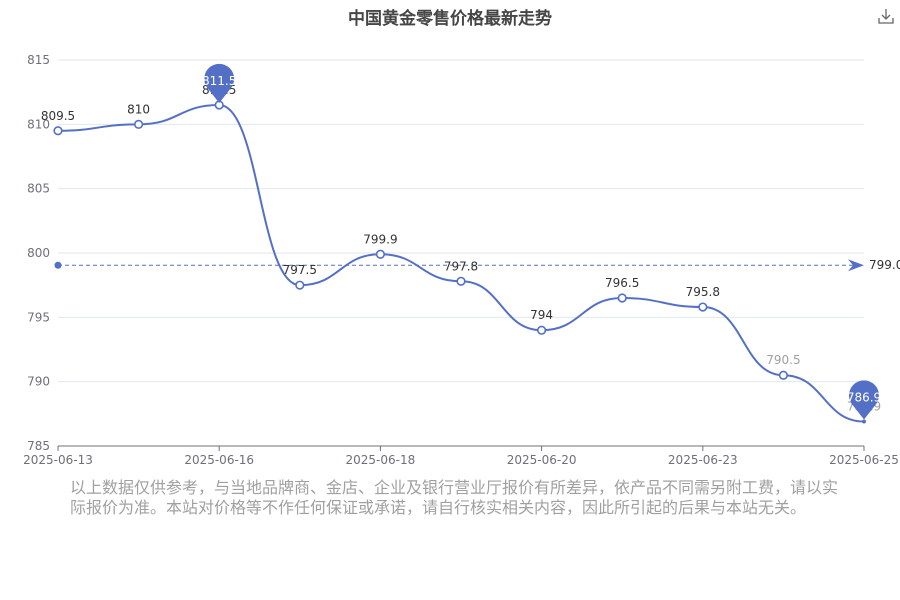 The width and height of the screenshot is (900, 600). I want to click on y-tick-label: 785, so click(38, 446).